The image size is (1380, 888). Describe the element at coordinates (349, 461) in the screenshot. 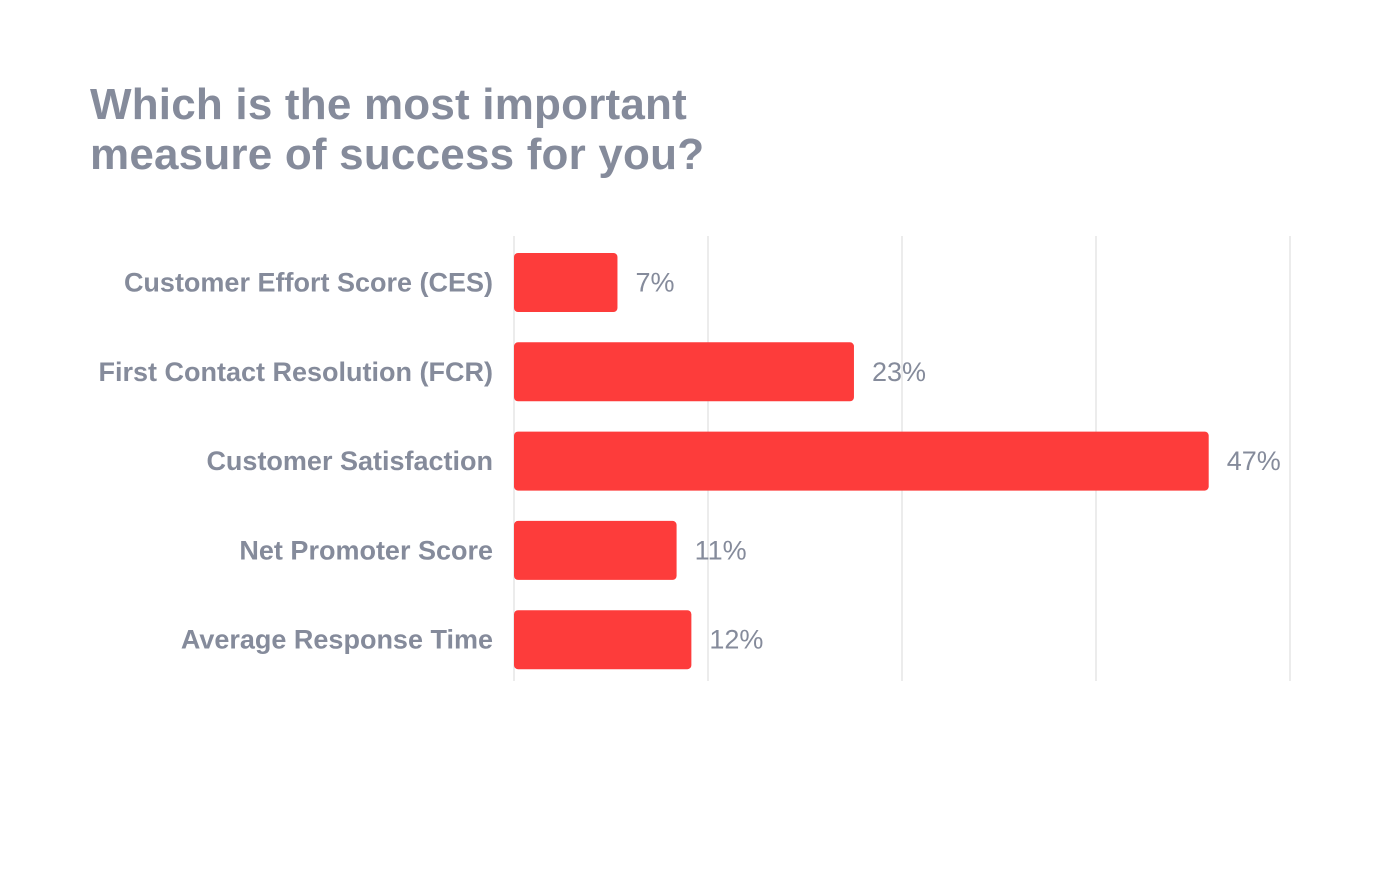

I see `category-label: Customer Satisfaction` at that location.